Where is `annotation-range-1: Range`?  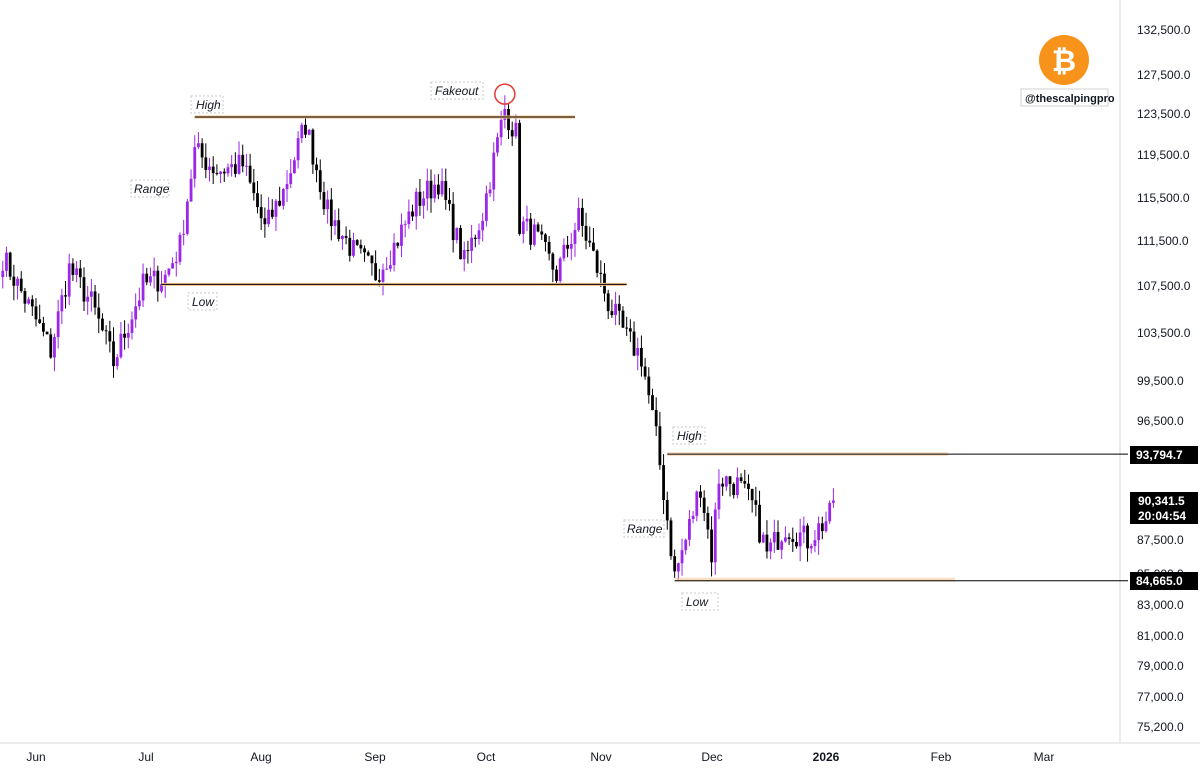 annotation-range-1: Range is located at coordinates (150, 188).